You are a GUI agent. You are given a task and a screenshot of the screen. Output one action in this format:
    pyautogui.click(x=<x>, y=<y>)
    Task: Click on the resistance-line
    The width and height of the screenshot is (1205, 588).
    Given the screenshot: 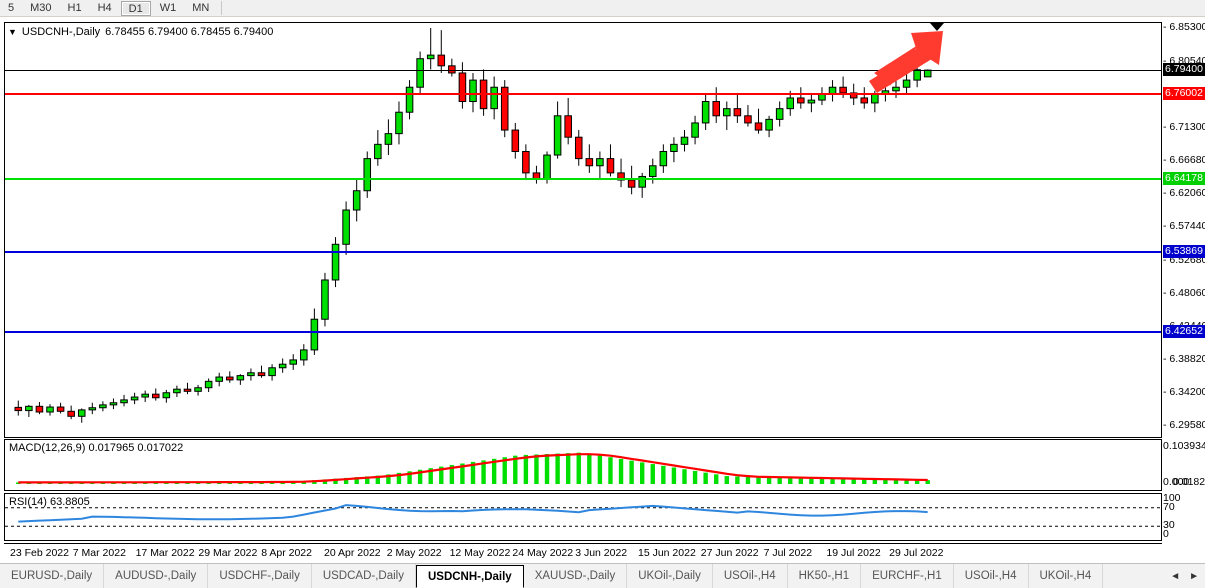 What is the action you would take?
    pyautogui.click(x=583, y=94)
    